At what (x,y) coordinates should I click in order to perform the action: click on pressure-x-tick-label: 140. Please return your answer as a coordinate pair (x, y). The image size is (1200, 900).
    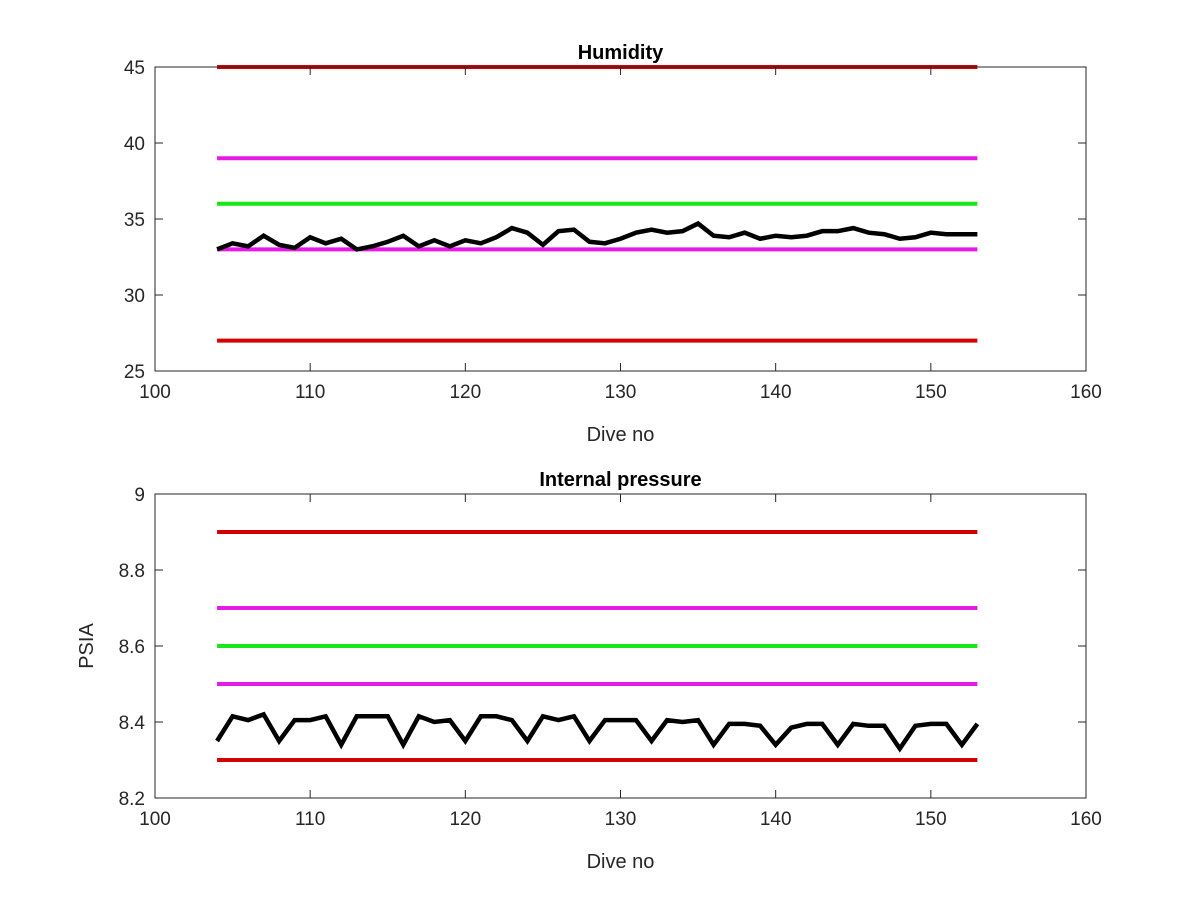
    Looking at the image, I should click on (776, 819).